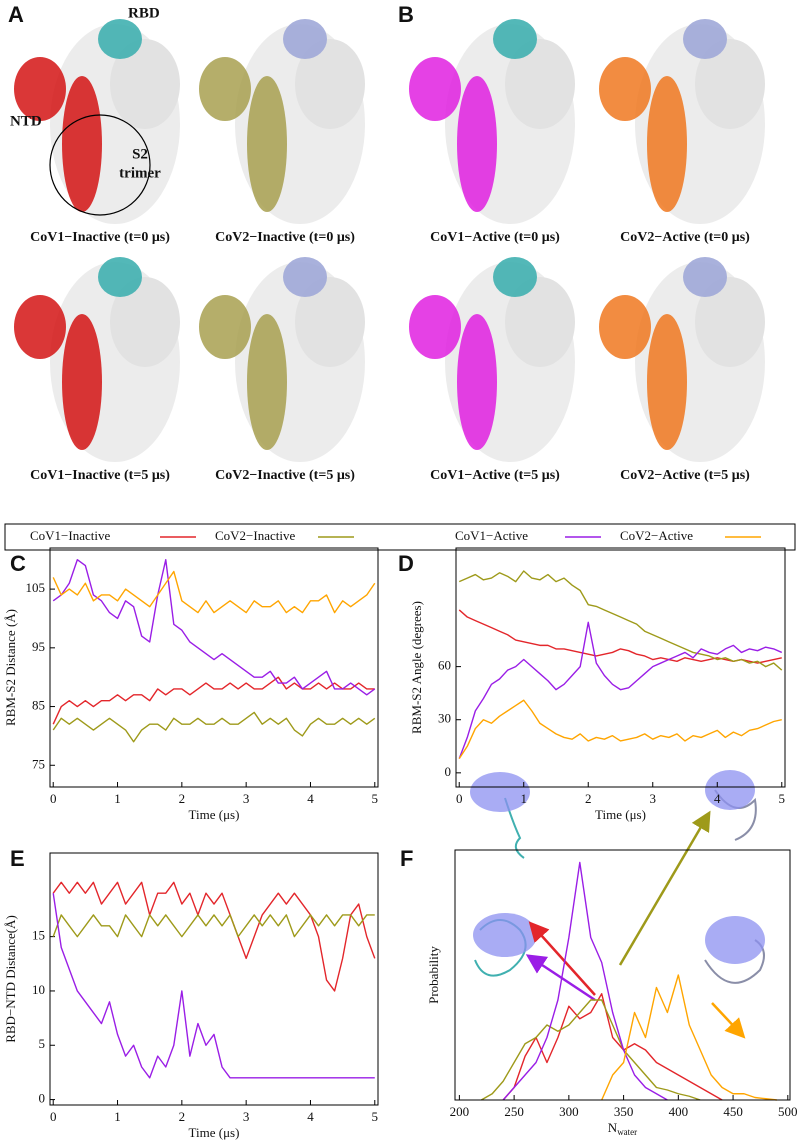 The height and width of the screenshot is (1147, 800). Describe the element at coordinates (36, 587) in the screenshot. I see `y-tick-label: 105` at that location.